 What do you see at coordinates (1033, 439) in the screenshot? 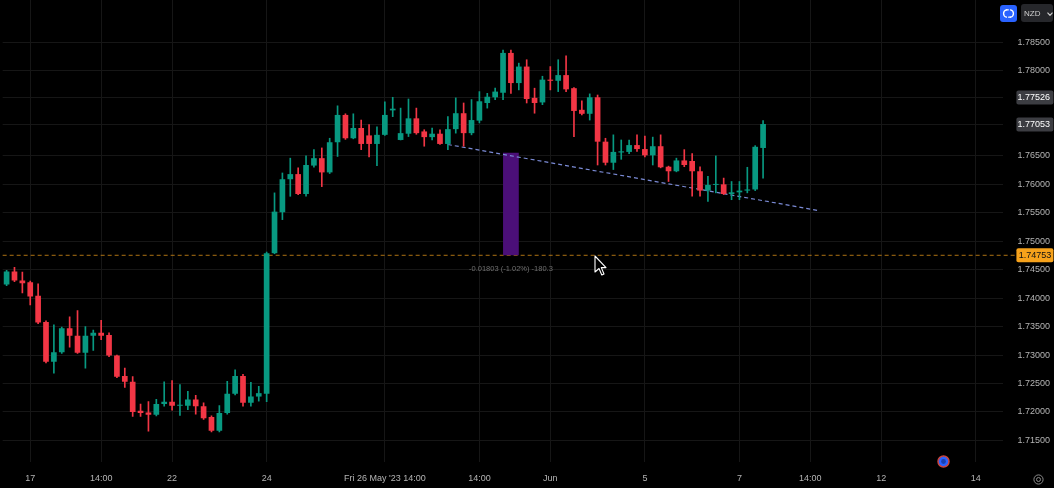
I see `y-tick-label: 1.71500` at bounding box center [1033, 439].